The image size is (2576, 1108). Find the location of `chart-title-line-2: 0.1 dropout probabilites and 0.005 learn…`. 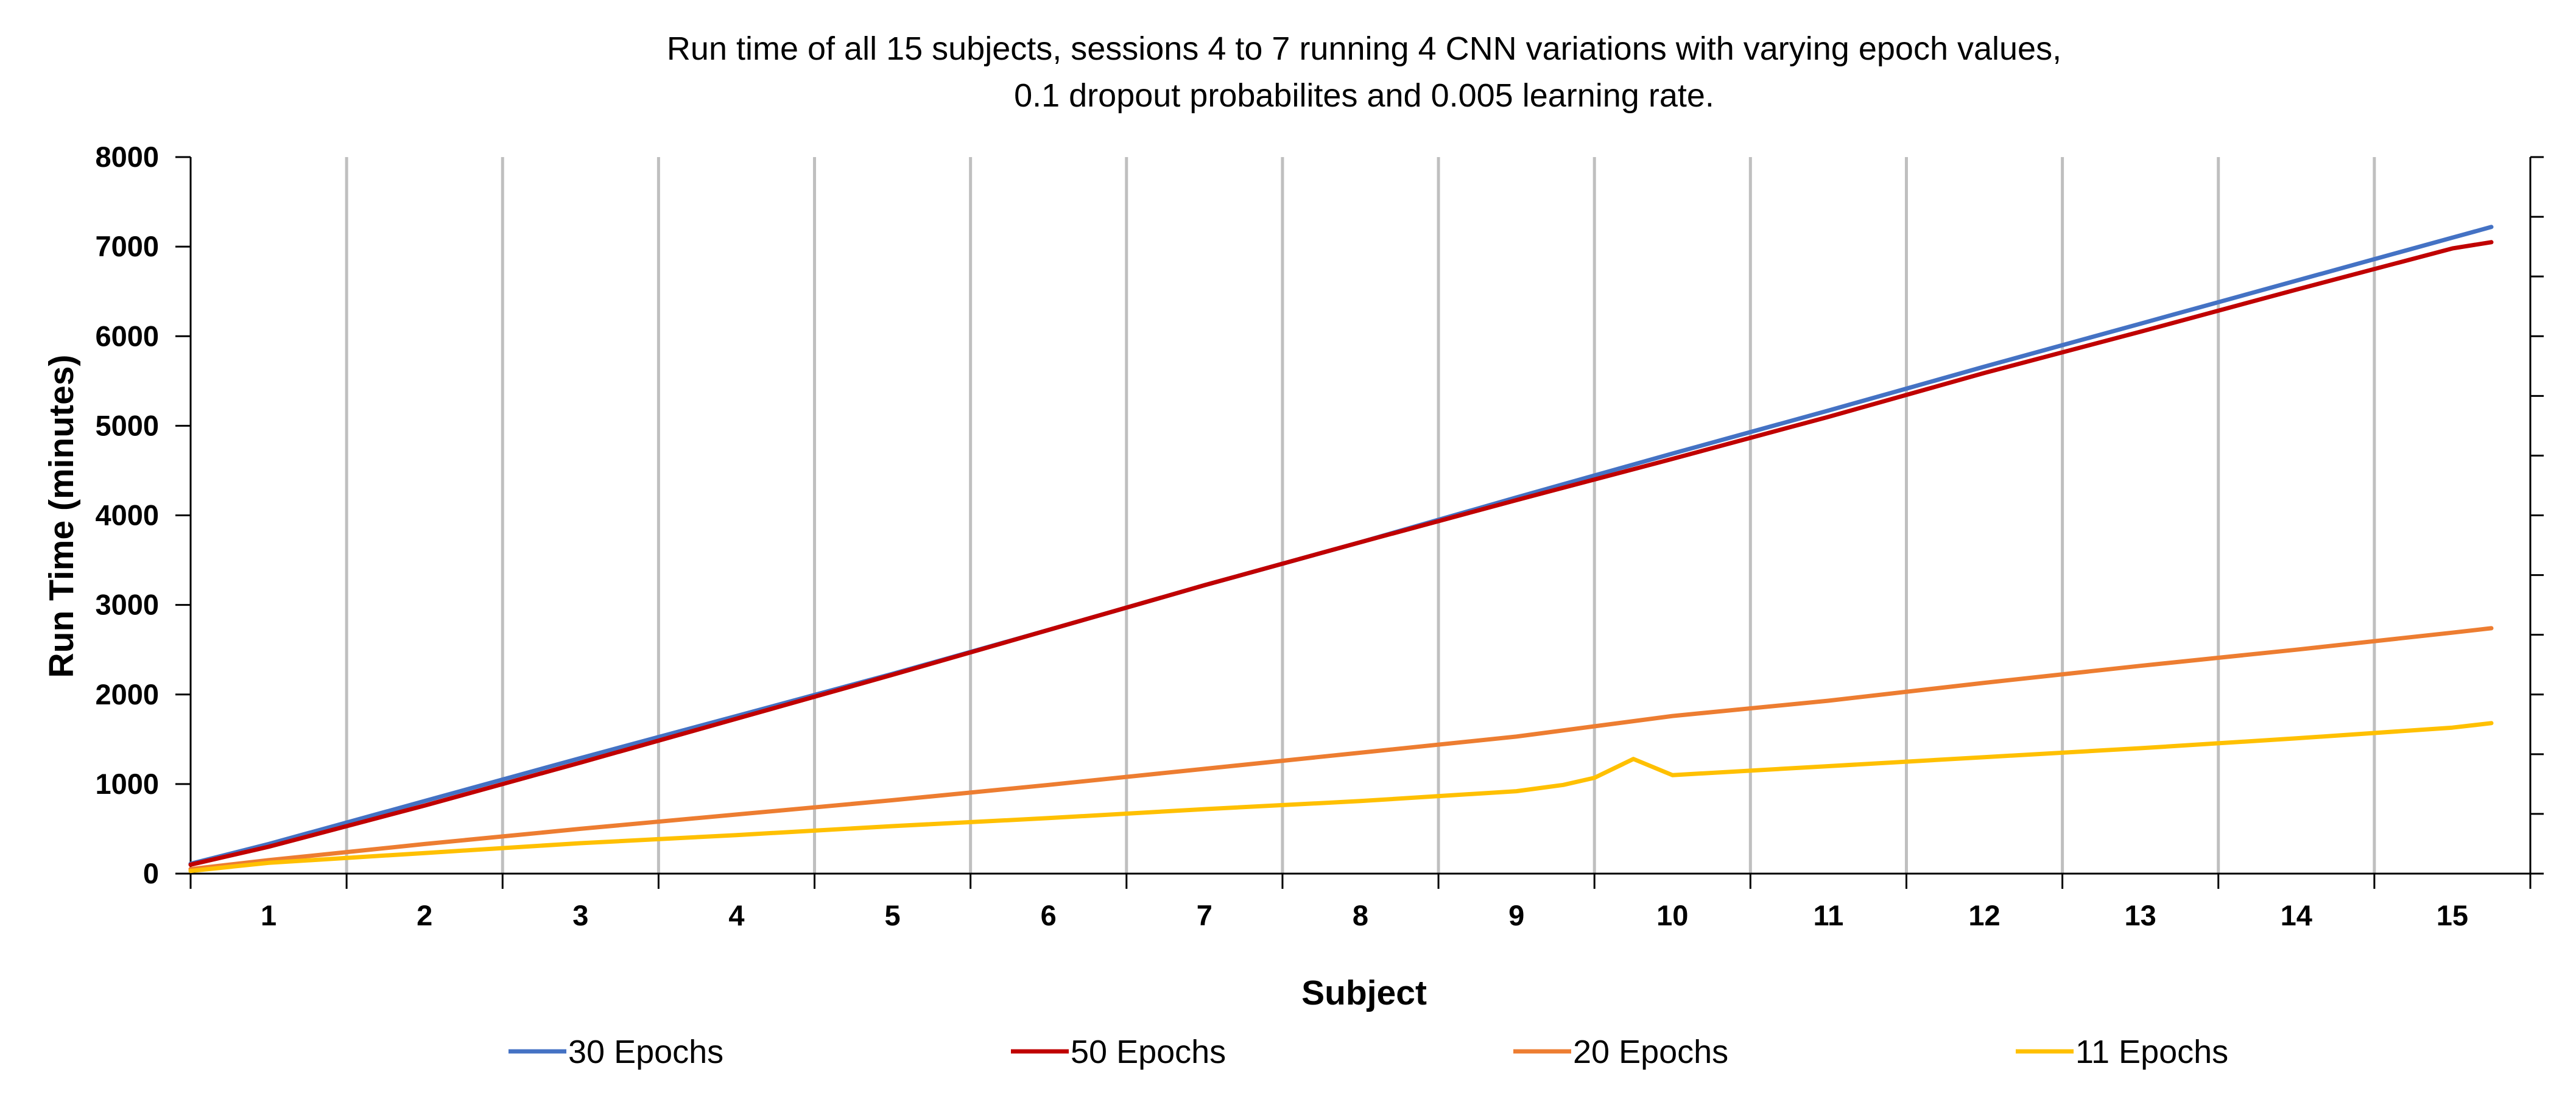

chart-title-line-2: 0.1 dropout probabilites and 0.005 learn… is located at coordinates (1364, 95).